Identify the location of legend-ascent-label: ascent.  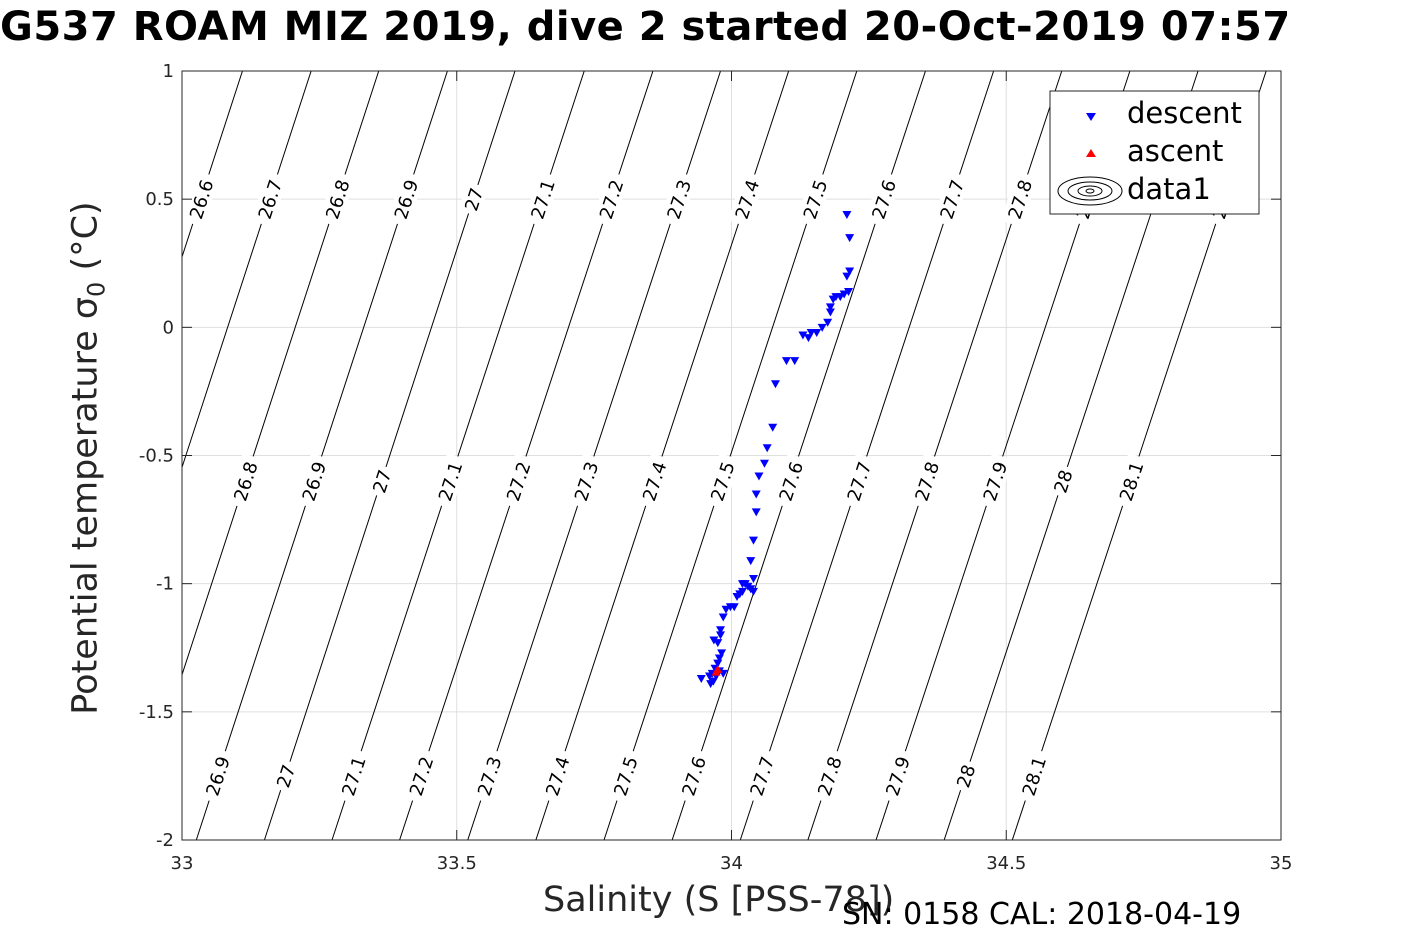
(1175, 151).